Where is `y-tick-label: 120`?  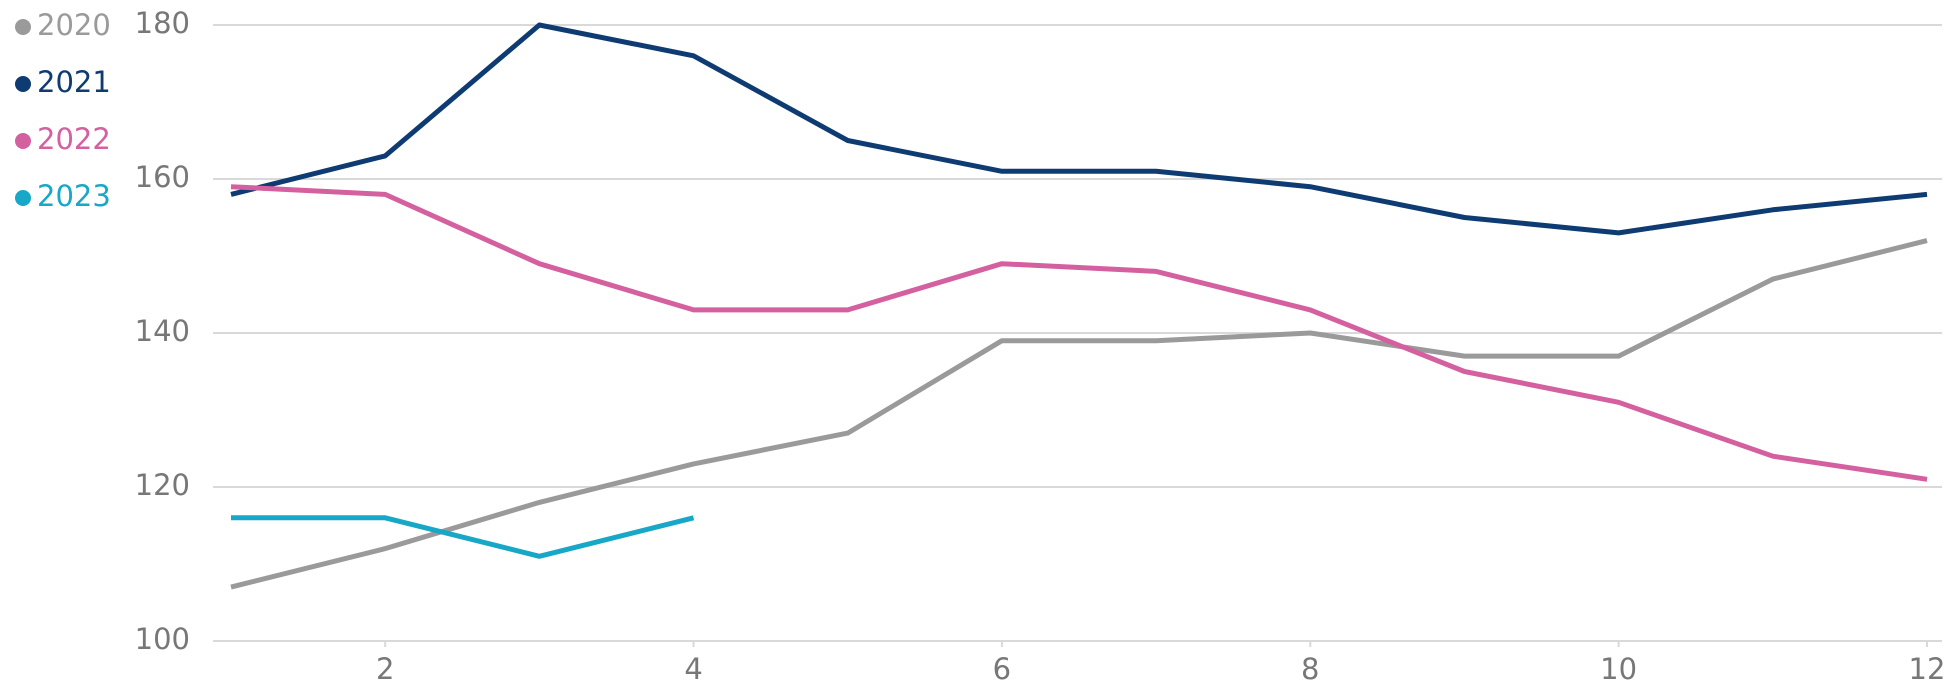 y-tick-label: 120 is located at coordinates (162, 485).